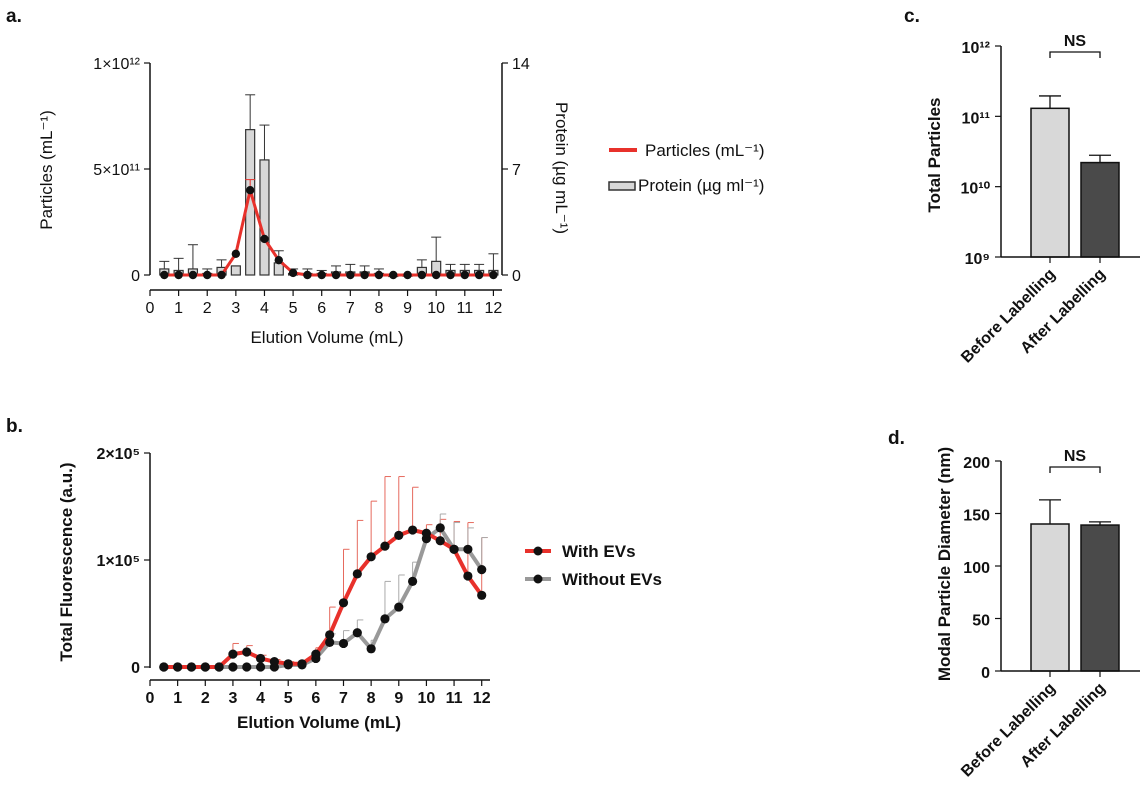 Image resolution: width=1140 pixels, height=797 pixels. Describe the element at coordinates (398, 698) in the screenshot. I see `panel-b-xtick-label: 9` at that location.